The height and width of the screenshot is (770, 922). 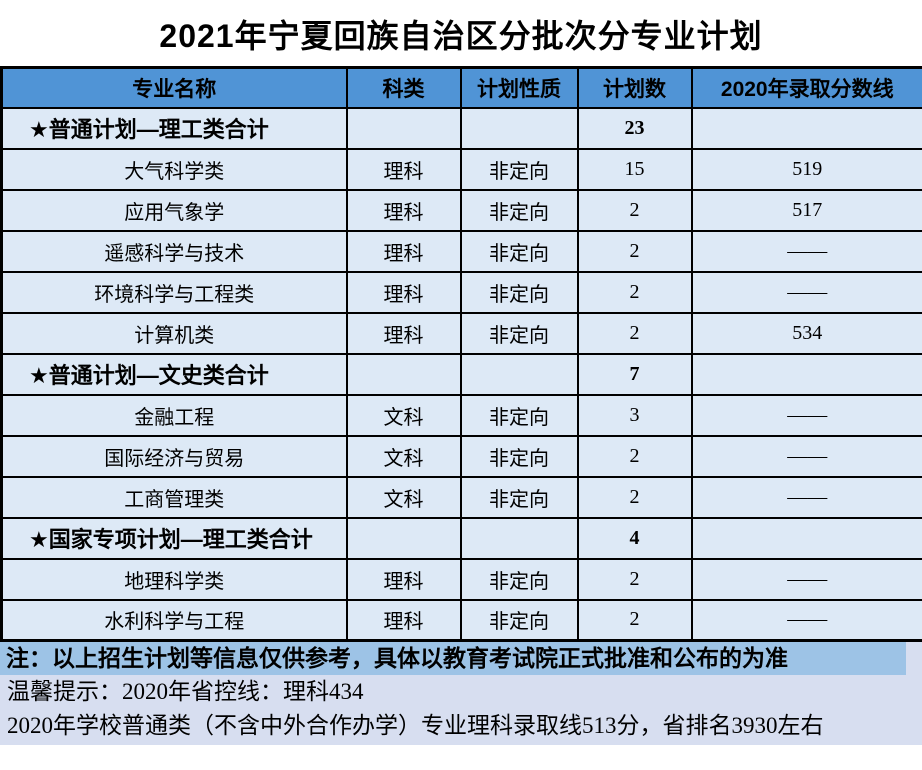 I want to click on table-row: ★国家专项计划—理工类合计 4, so click(x=461, y=538).